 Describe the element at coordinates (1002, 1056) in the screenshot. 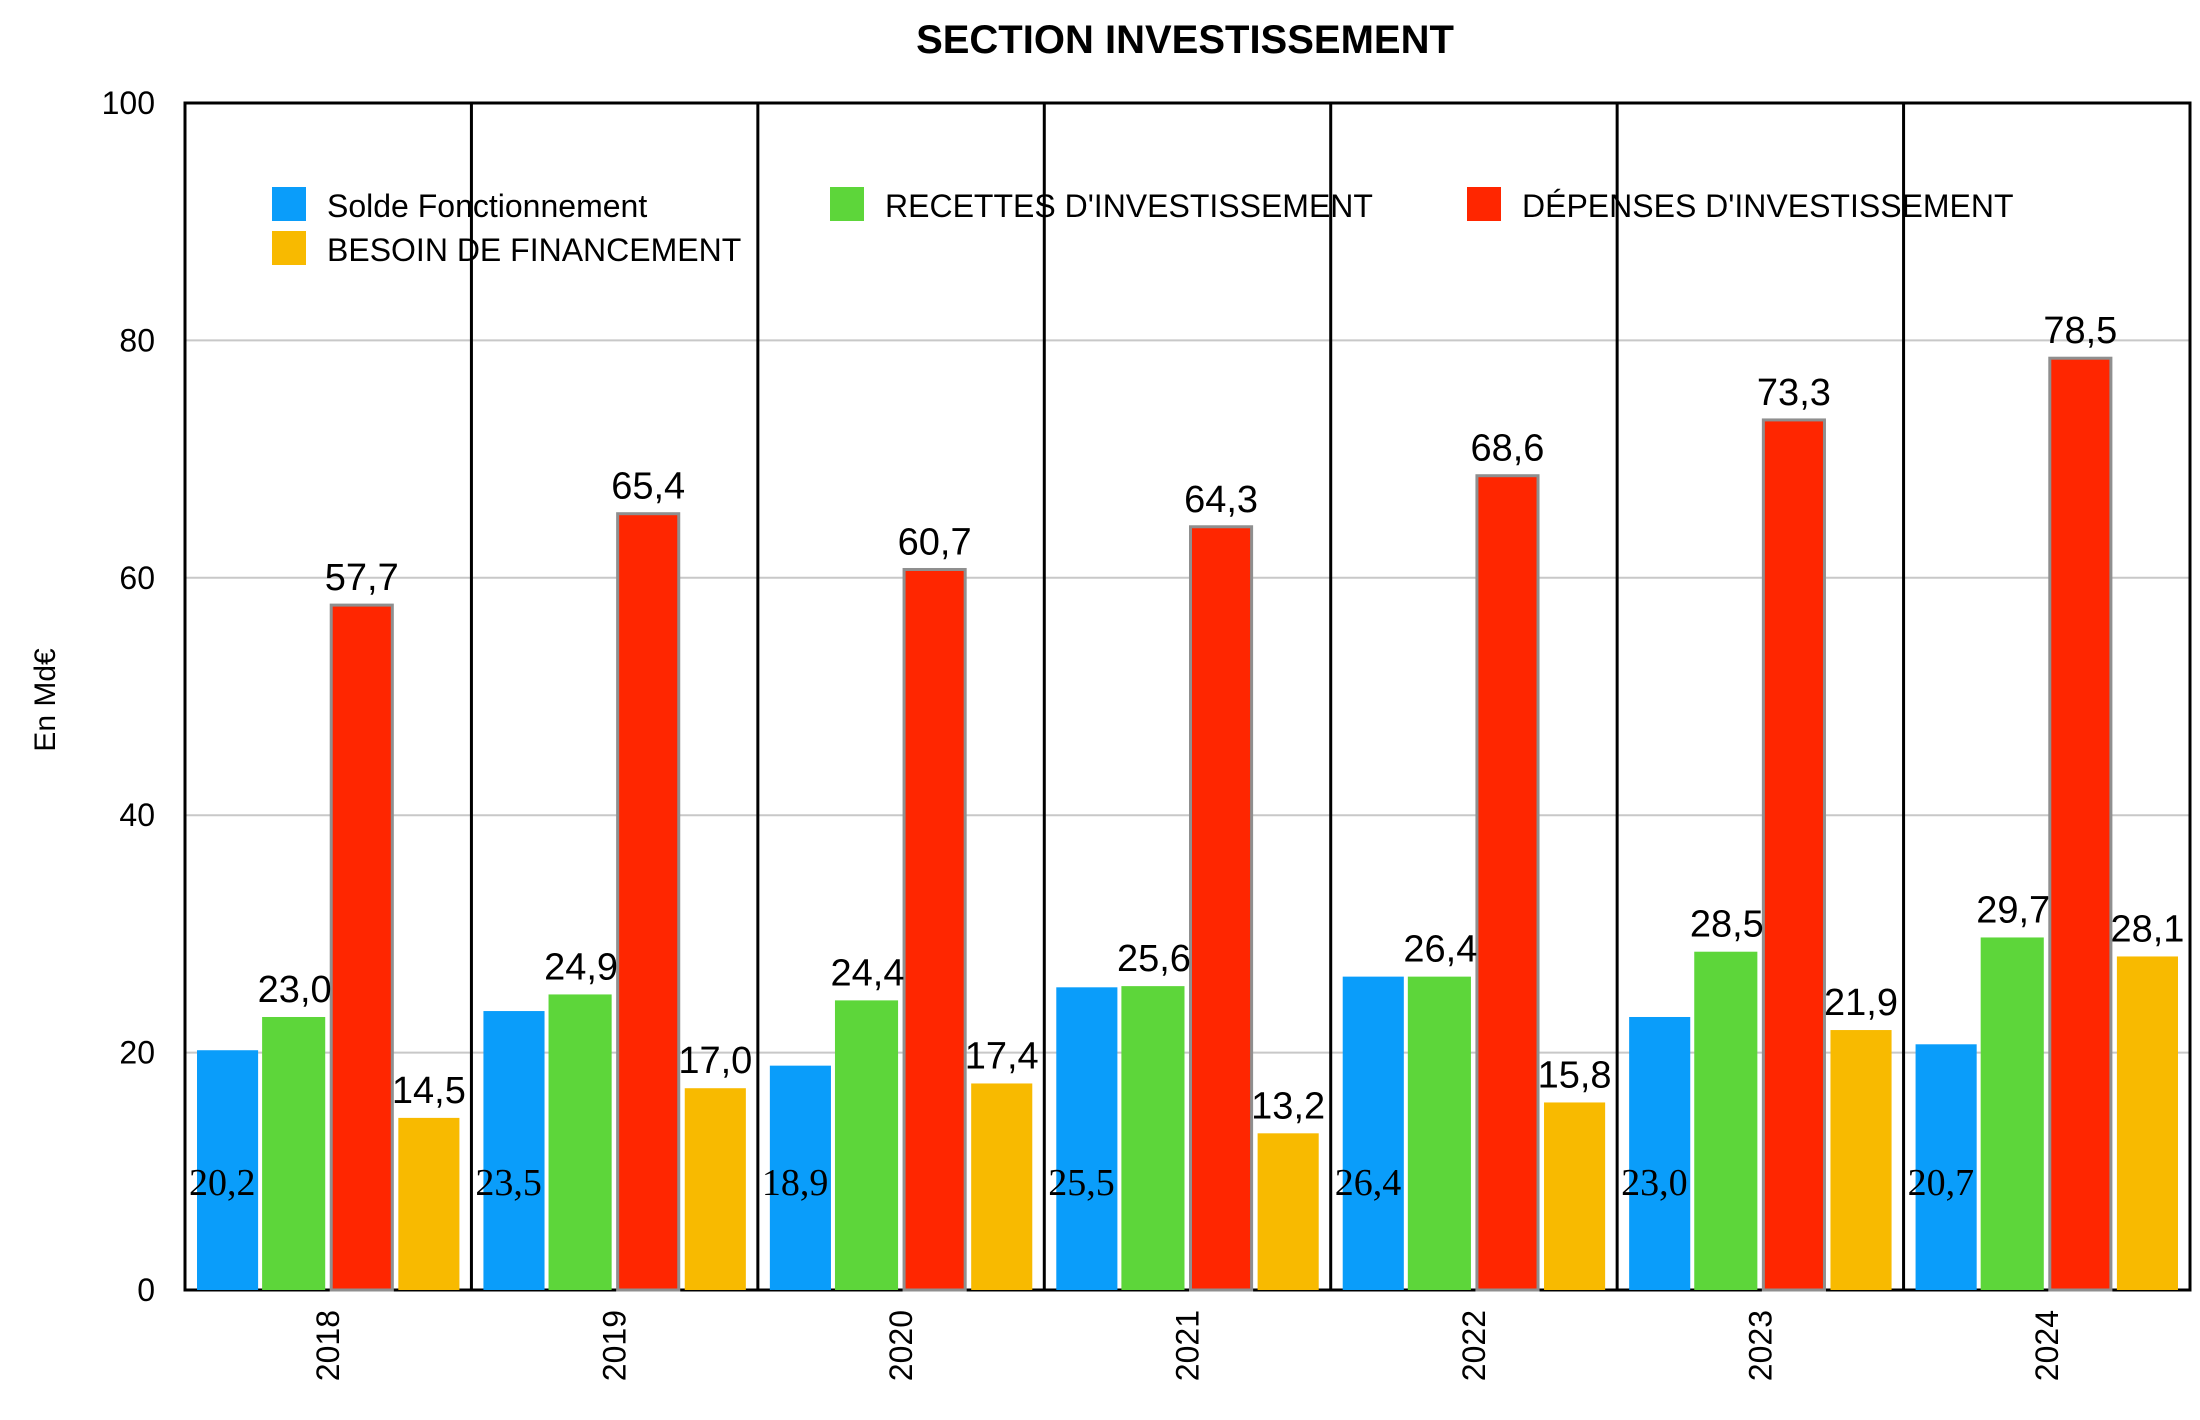

I see `data-label-2020-series-4: 17,4` at that location.